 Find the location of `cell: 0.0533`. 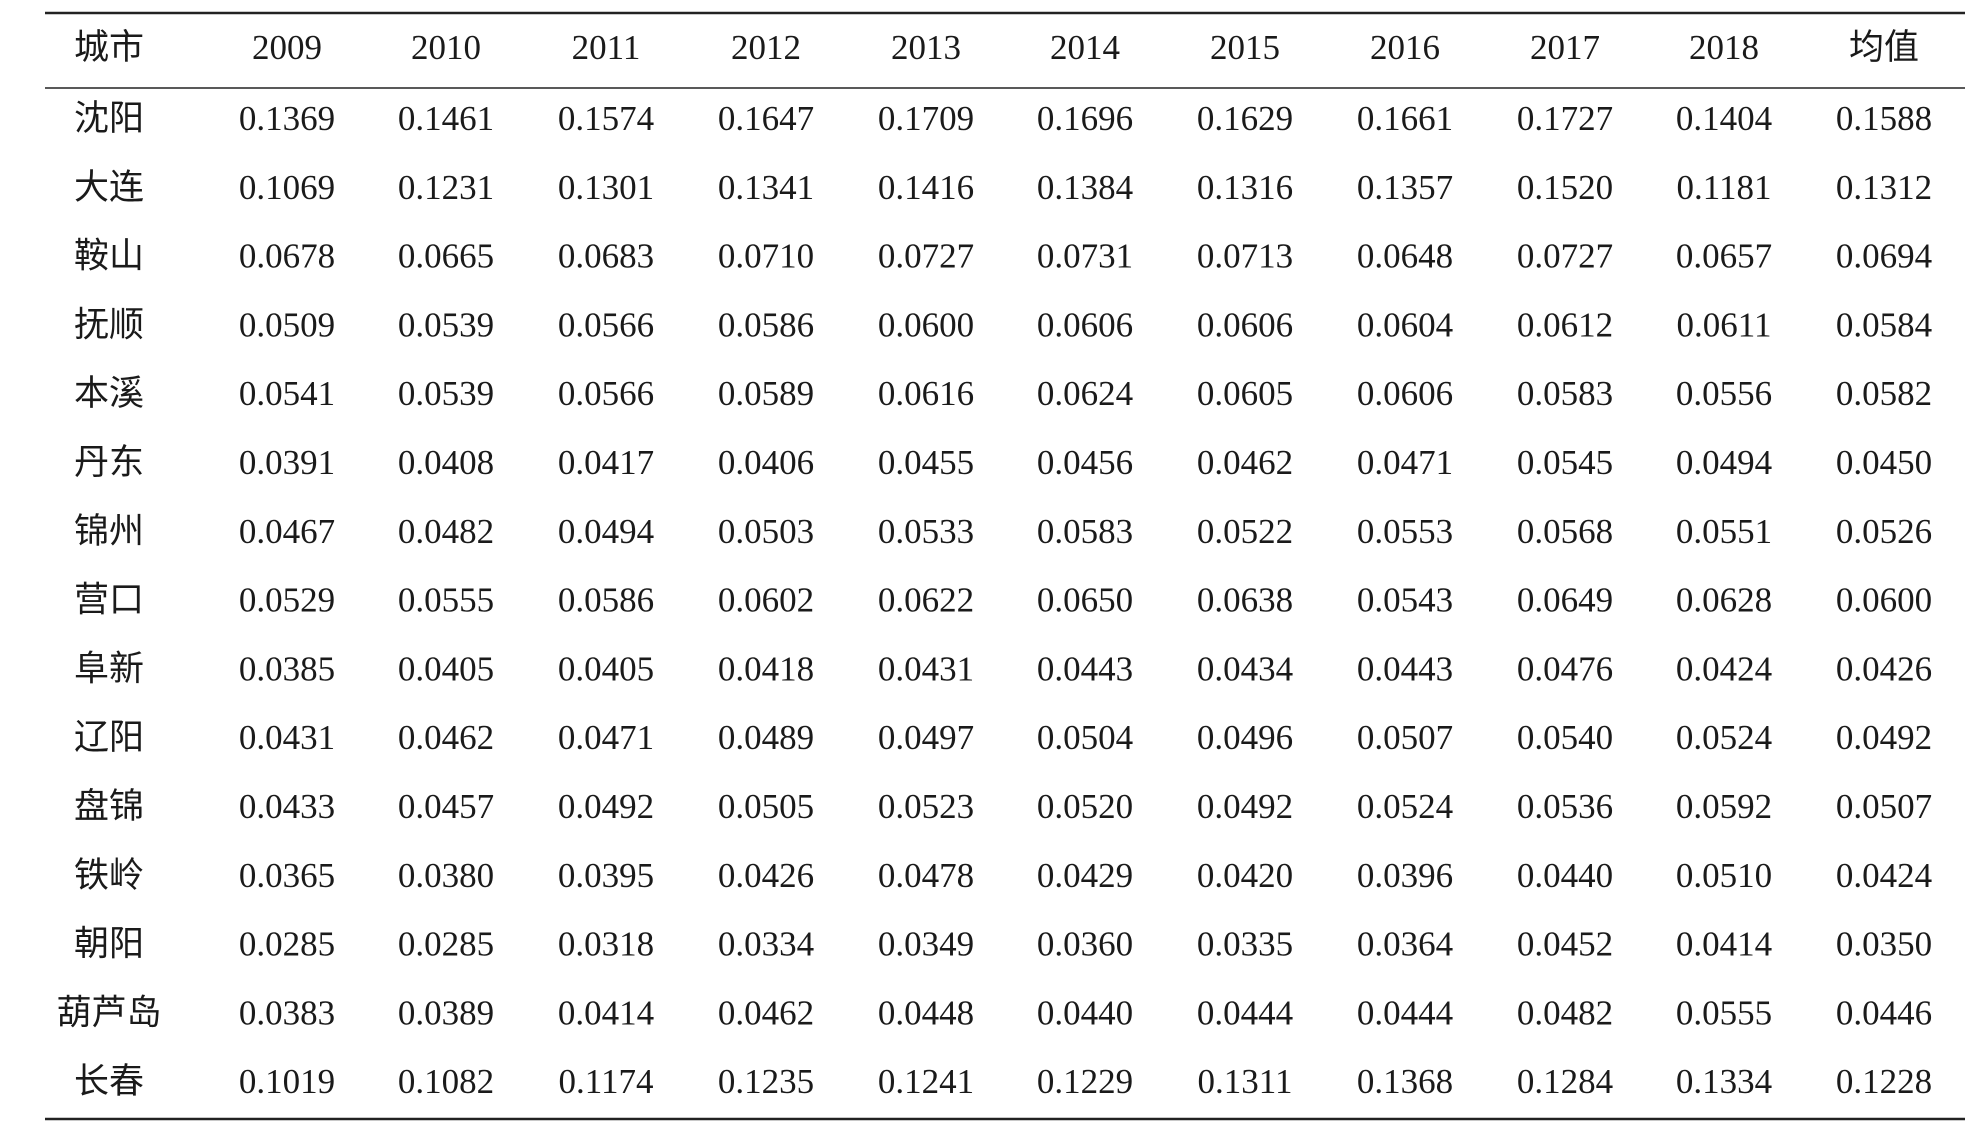

cell: 0.0533 is located at coordinates (926, 531).